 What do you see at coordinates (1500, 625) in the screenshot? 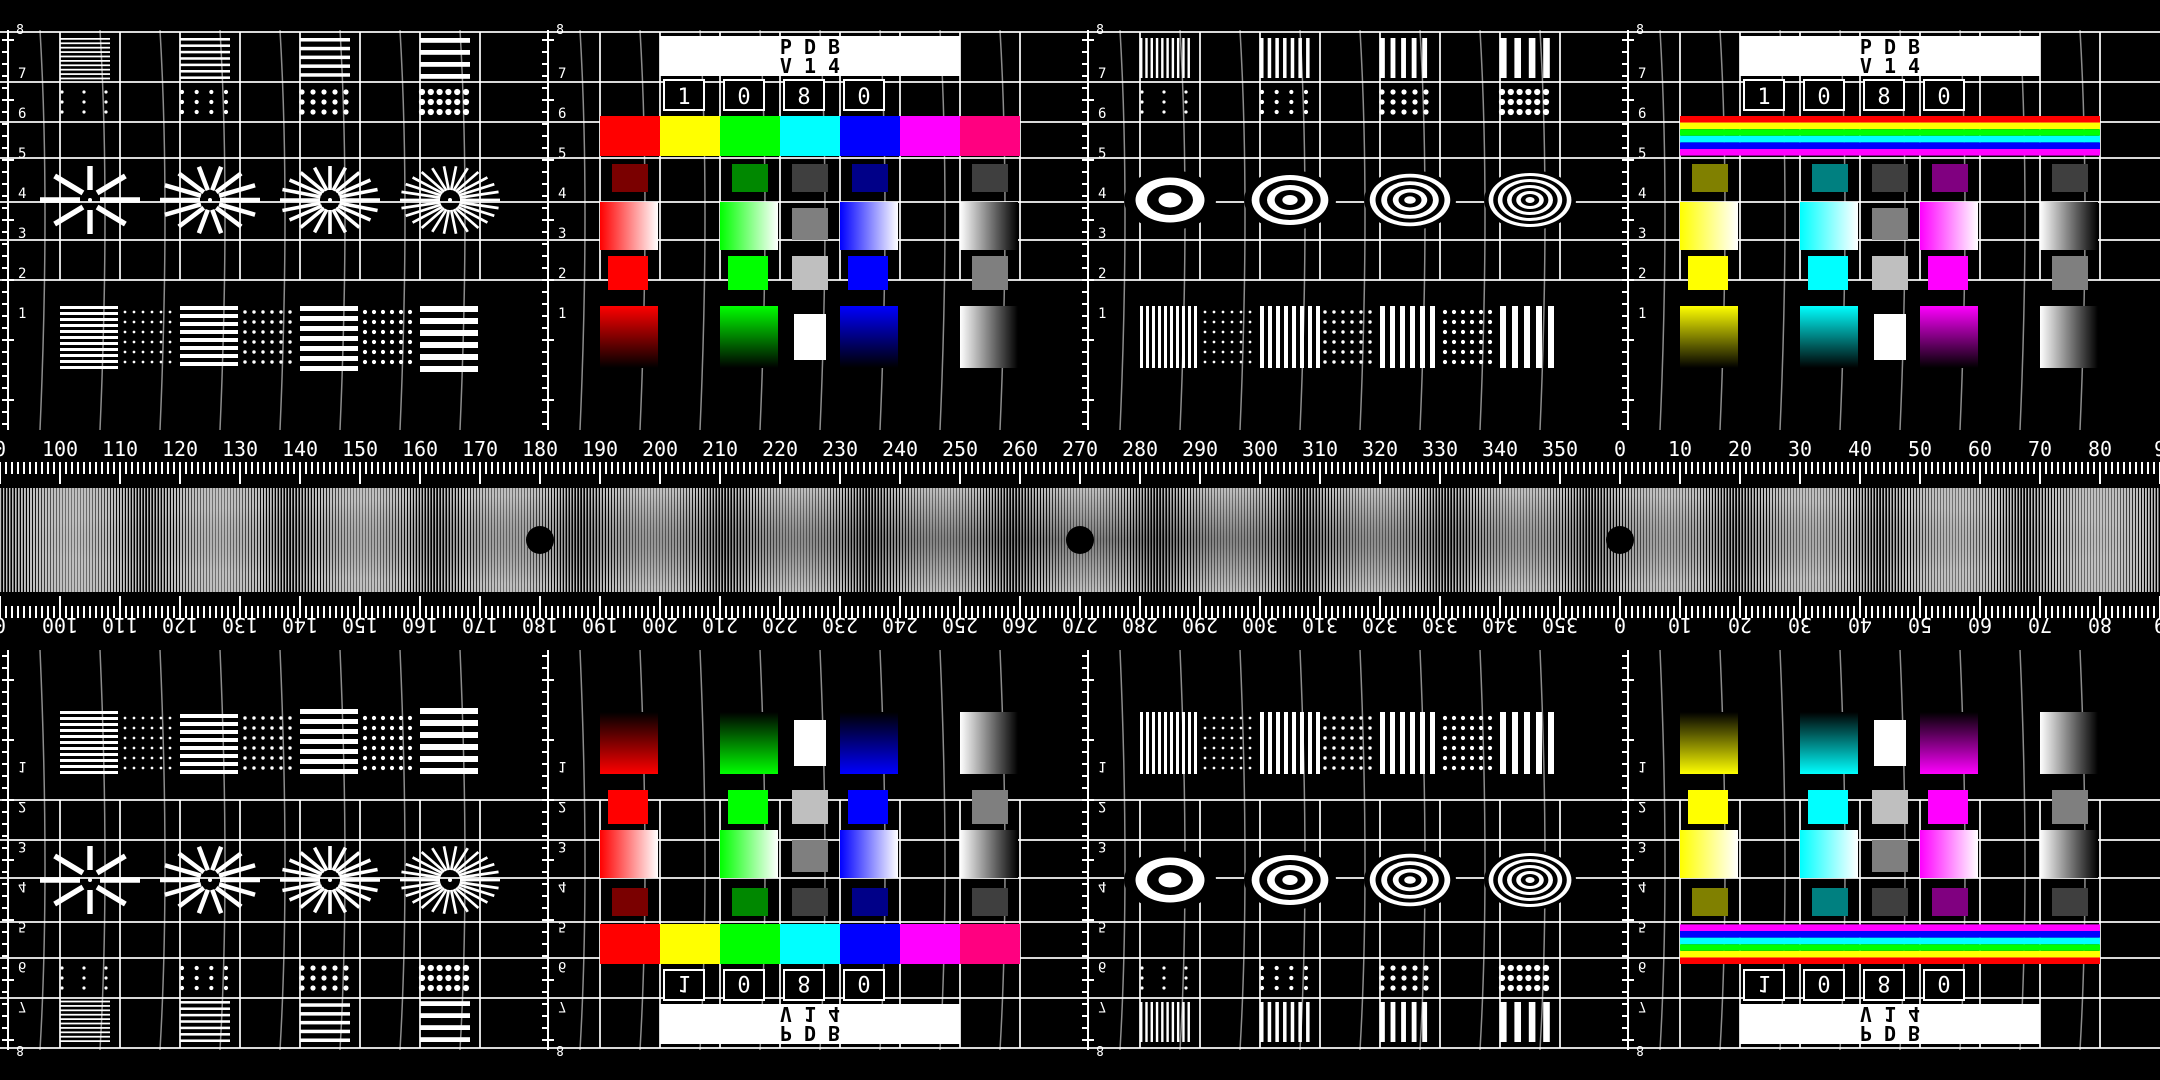
I see `scale-label: 340` at bounding box center [1500, 625].